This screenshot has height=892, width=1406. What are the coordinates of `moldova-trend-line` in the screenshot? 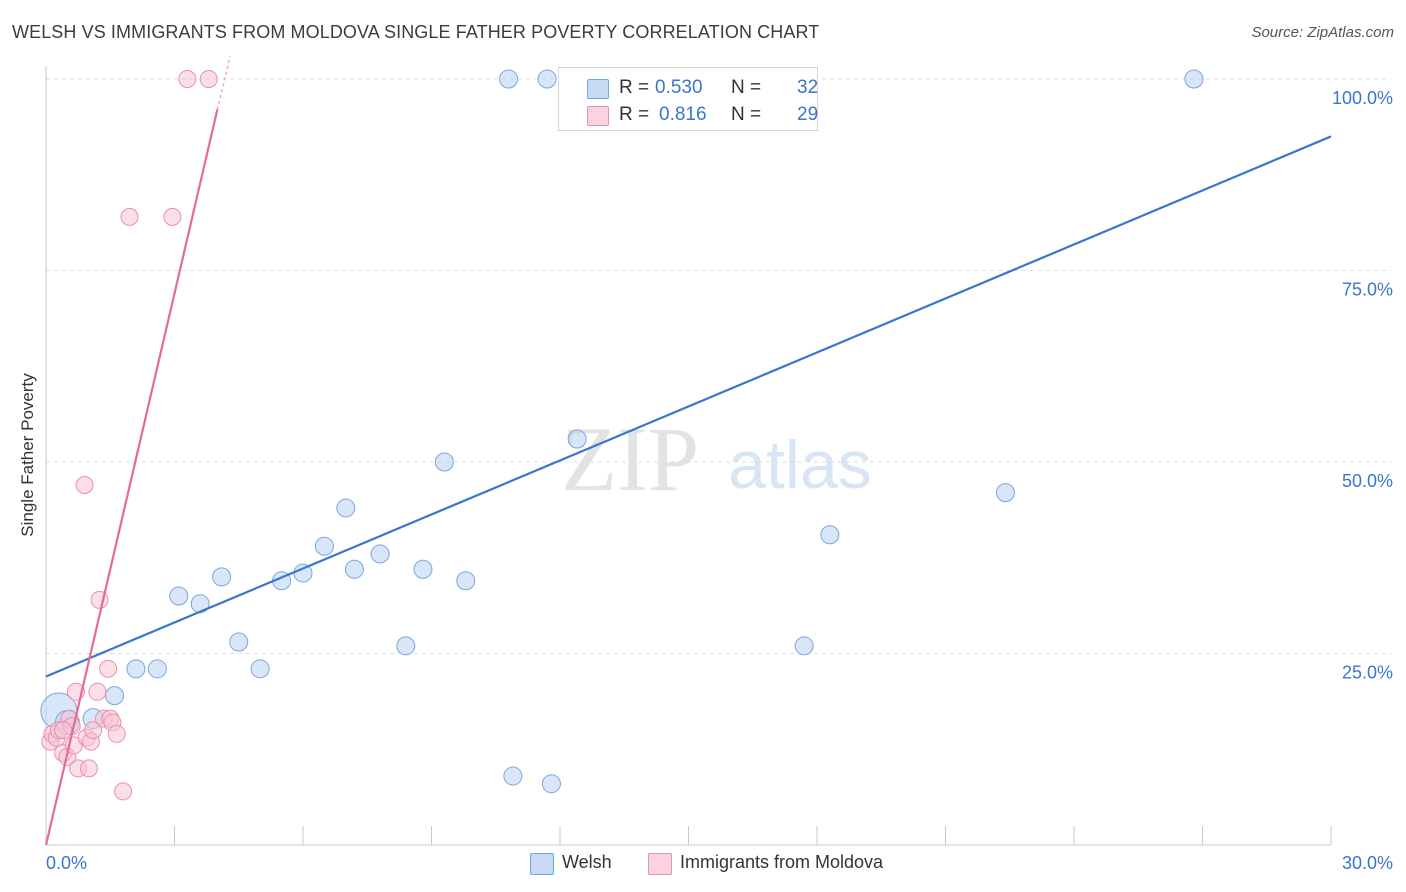 It's located at (131, 477).